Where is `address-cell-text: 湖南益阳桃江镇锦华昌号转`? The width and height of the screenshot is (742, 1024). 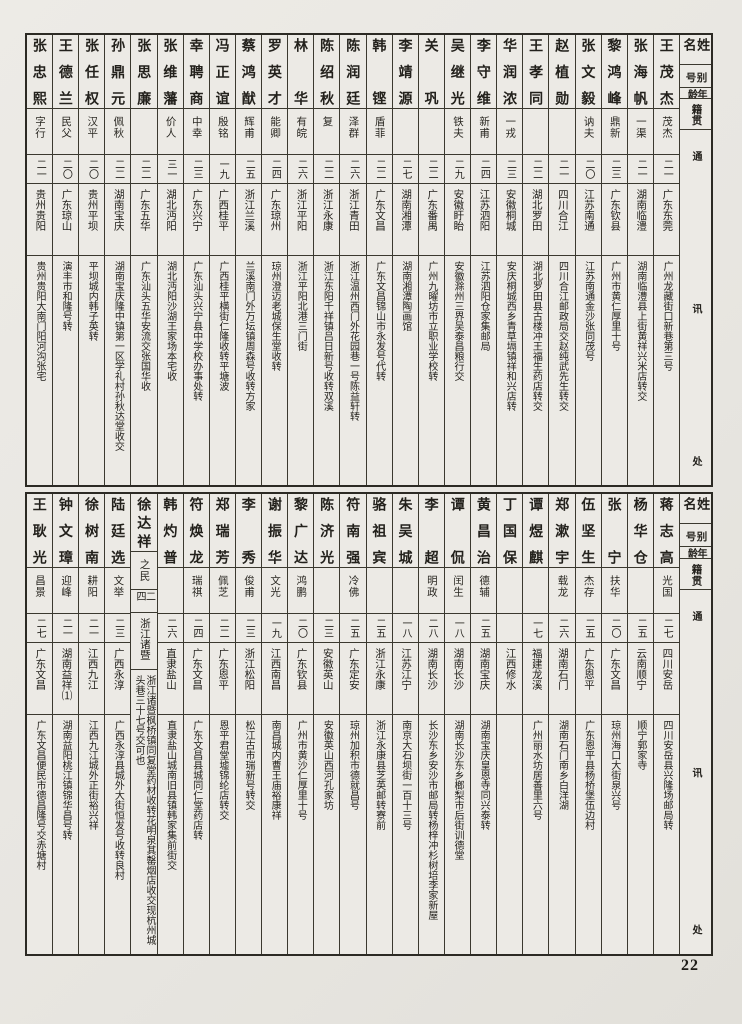 address-cell-text: 湖南益阳桃江镇锦华昌号转 is located at coordinates (66, 780).